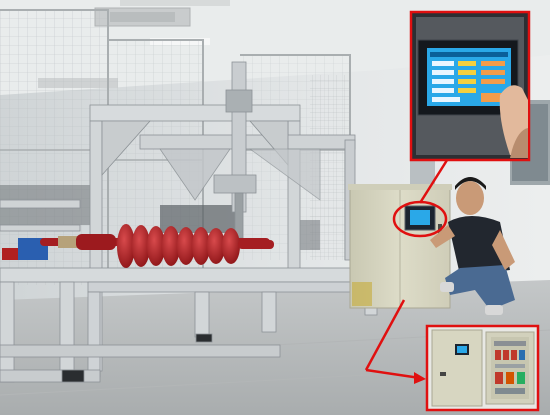  Describe the element at coordinates (472, 246) in the screenshot. I see `person-operator` at that location.